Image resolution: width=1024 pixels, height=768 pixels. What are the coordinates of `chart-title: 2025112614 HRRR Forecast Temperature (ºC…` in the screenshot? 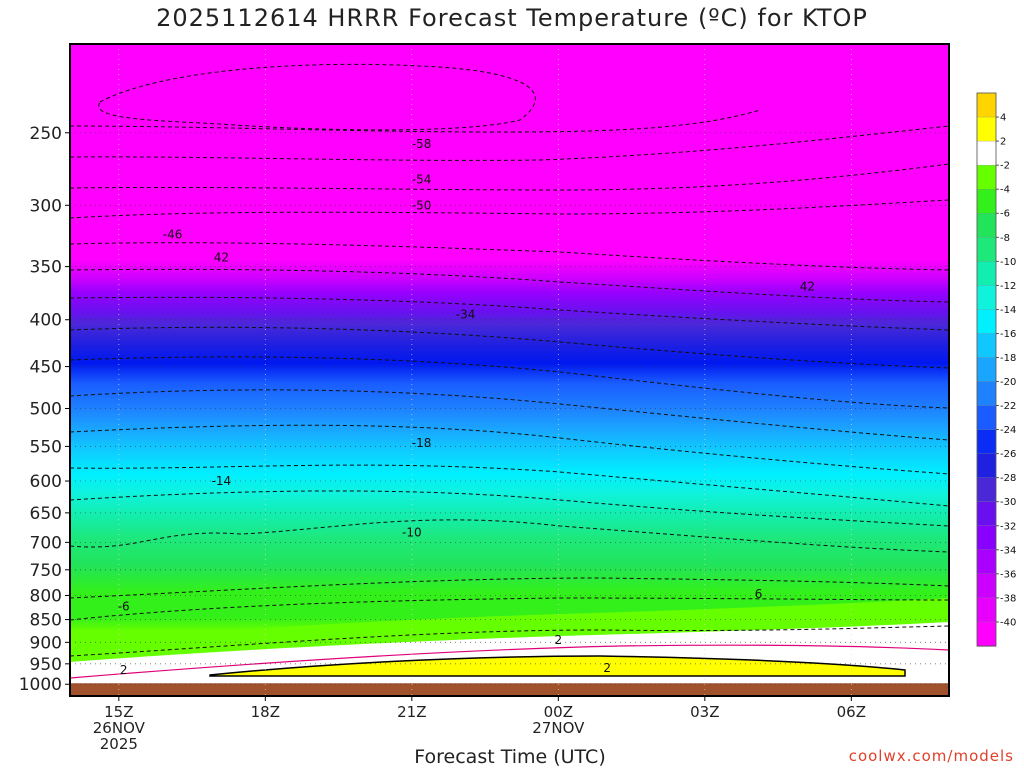 It's located at (512, 18).